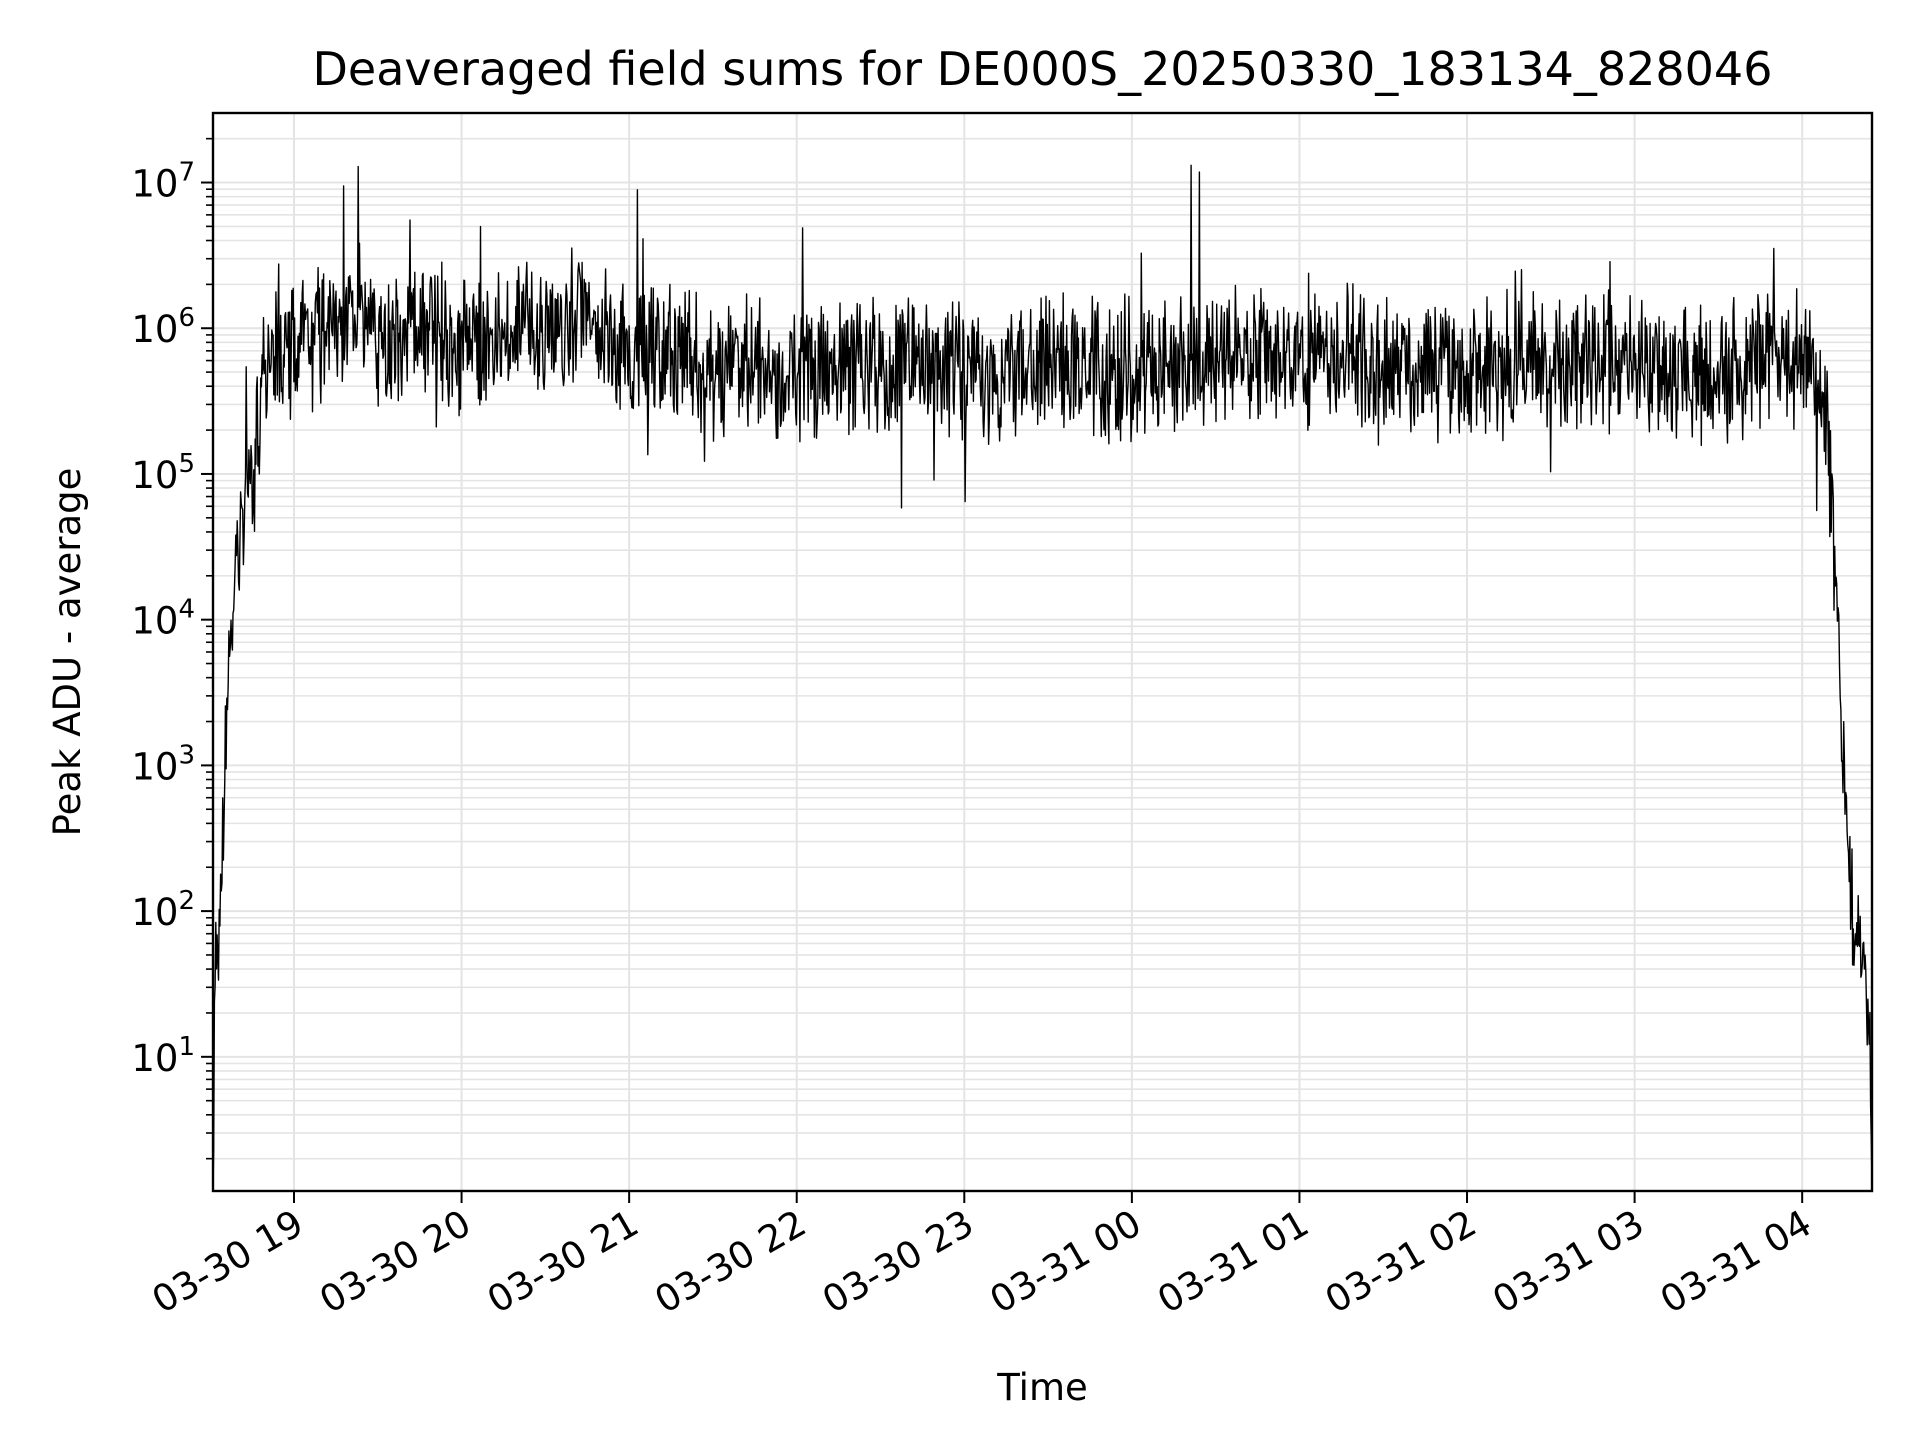  Describe the element at coordinates (1066, 1262) in the screenshot. I see `x-tick-label: 03-31 00` at that location.